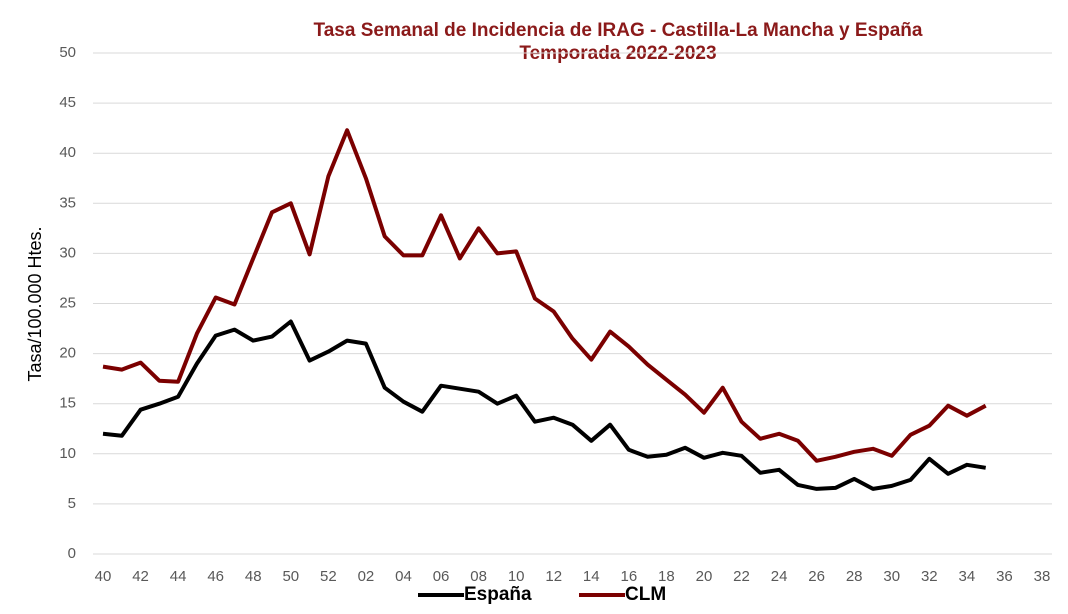  Describe the element at coordinates (967, 576) in the screenshot. I see `x-tick-label: 34` at that location.